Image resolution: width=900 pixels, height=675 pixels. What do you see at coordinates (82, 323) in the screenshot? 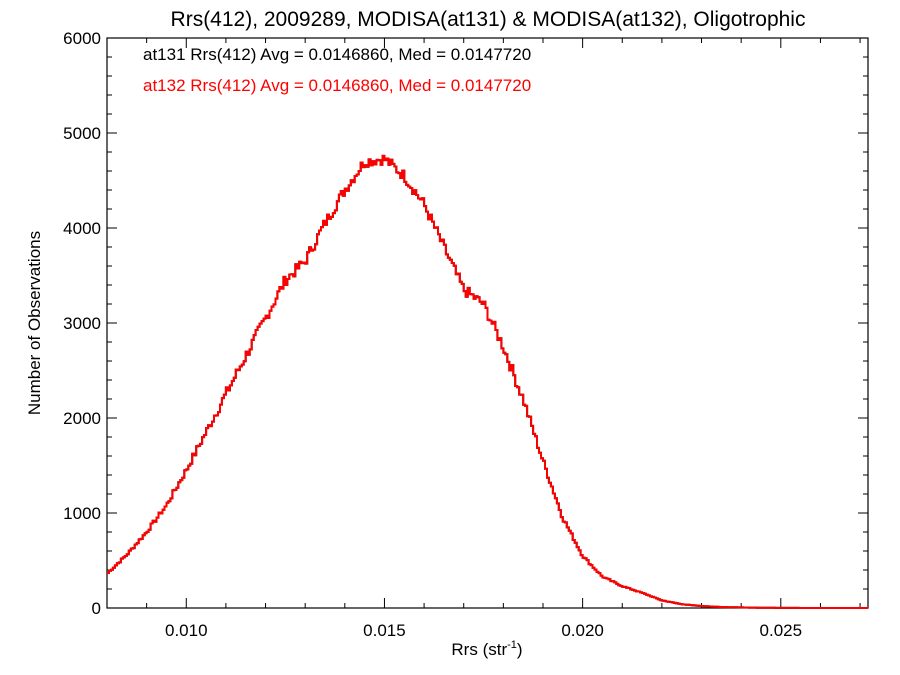
I see `y-tick-label: 3000` at bounding box center [82, 323].